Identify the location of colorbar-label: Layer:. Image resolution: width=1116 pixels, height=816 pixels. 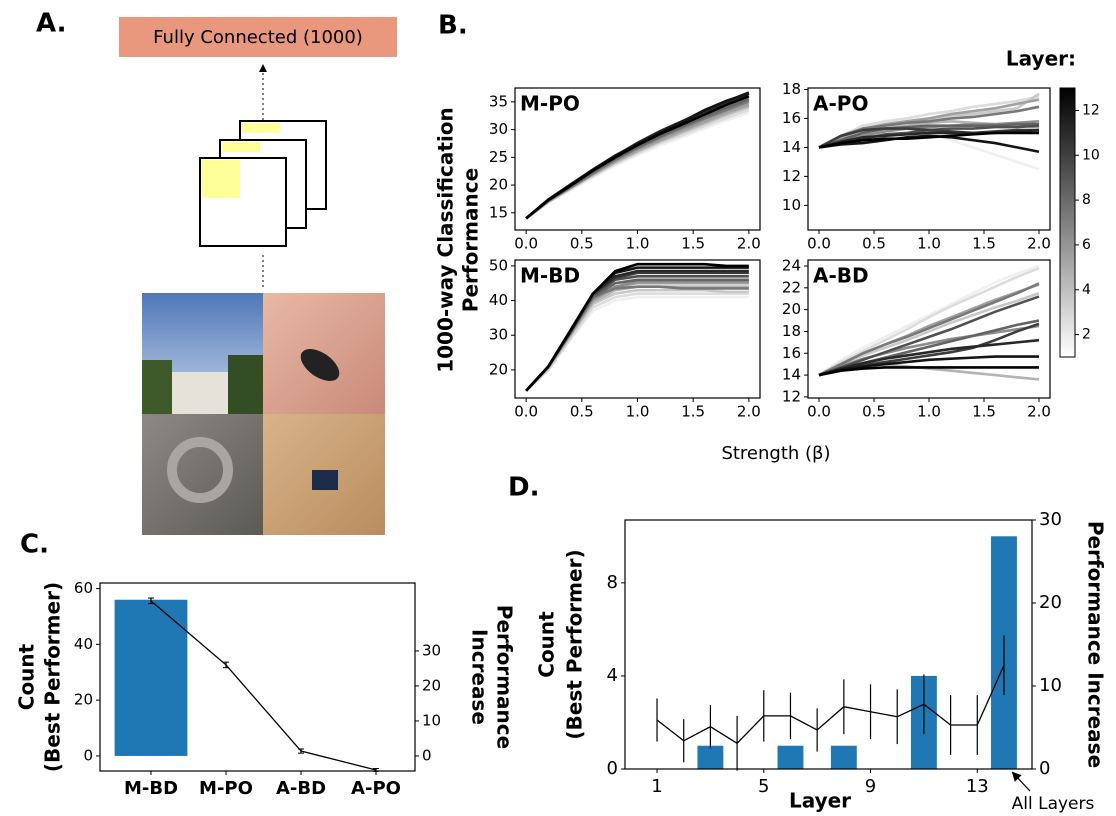
(1041, 59).